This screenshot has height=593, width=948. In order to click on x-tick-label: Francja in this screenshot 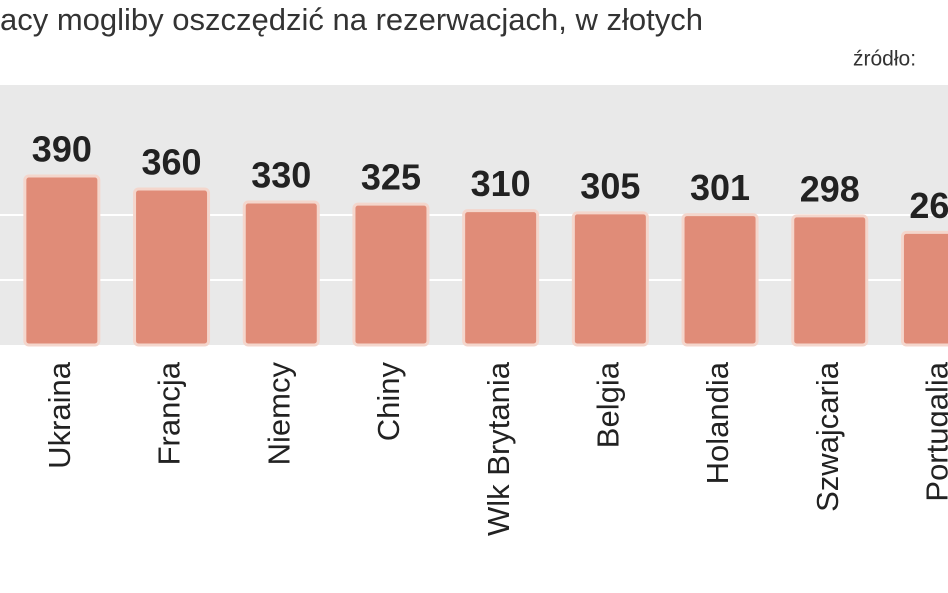, I will do `click(169, 413)`.